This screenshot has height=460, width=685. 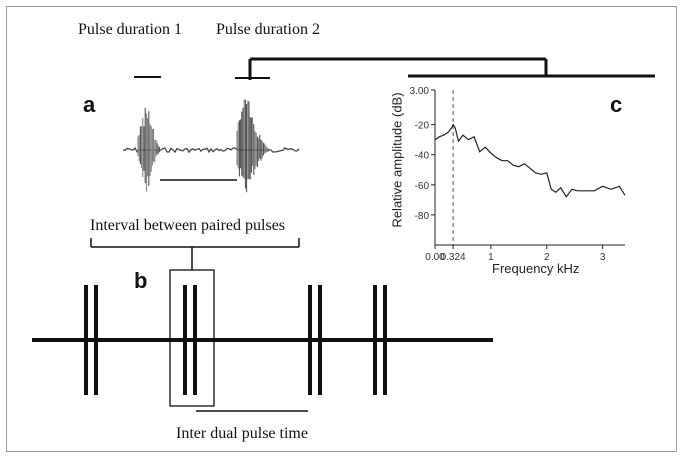 I want to click on dual-pulse-marks, so click(x=235, y=340).